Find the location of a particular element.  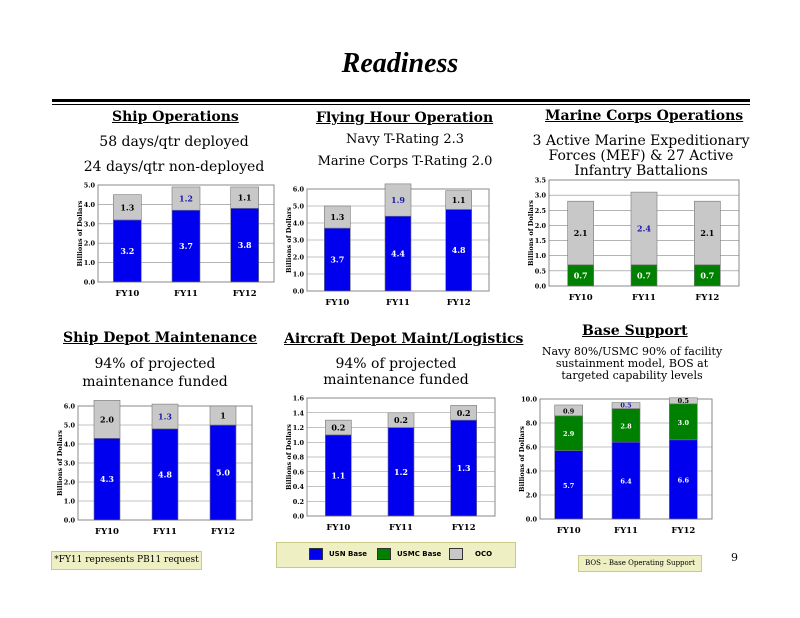

ship_ops-bar-oco-FY10 is located at coordinates (127, 207).